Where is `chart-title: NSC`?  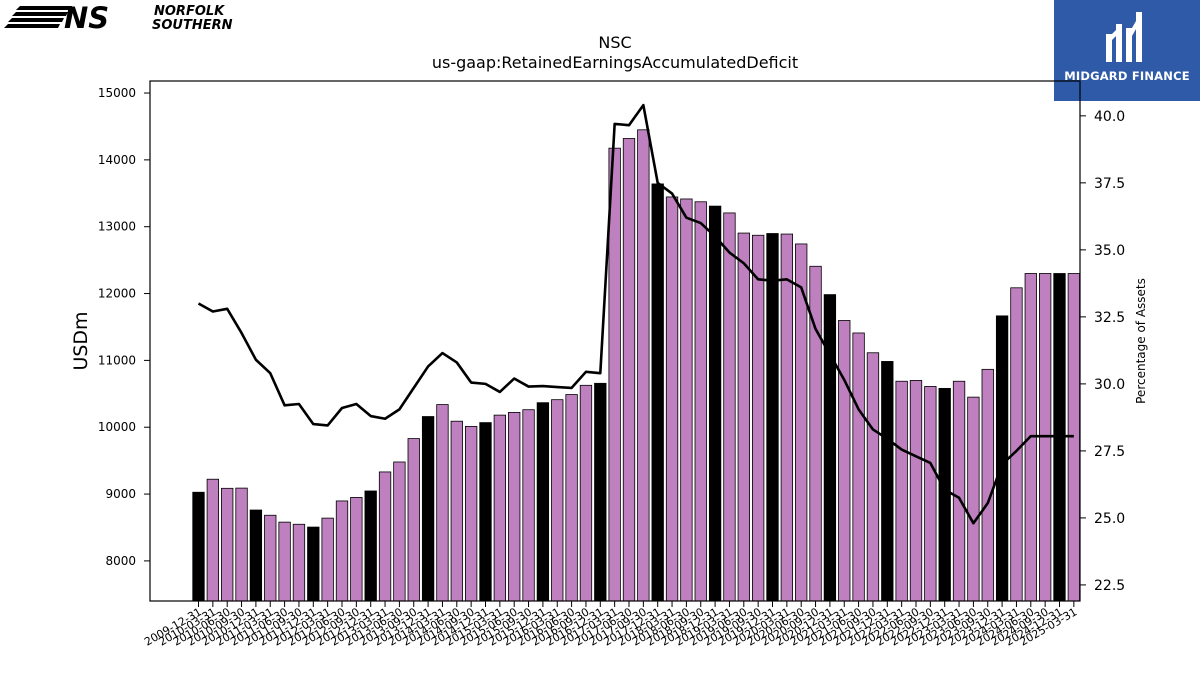
chart-title: NSC is located at coordinates (614, 42).